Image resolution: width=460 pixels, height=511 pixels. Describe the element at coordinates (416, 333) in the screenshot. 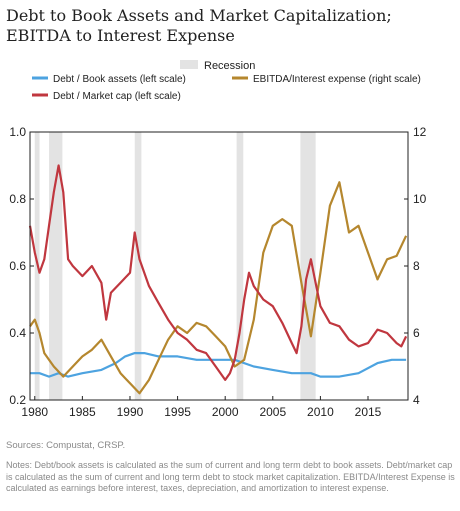

I see `y-right-tick-label: 6` at that location.